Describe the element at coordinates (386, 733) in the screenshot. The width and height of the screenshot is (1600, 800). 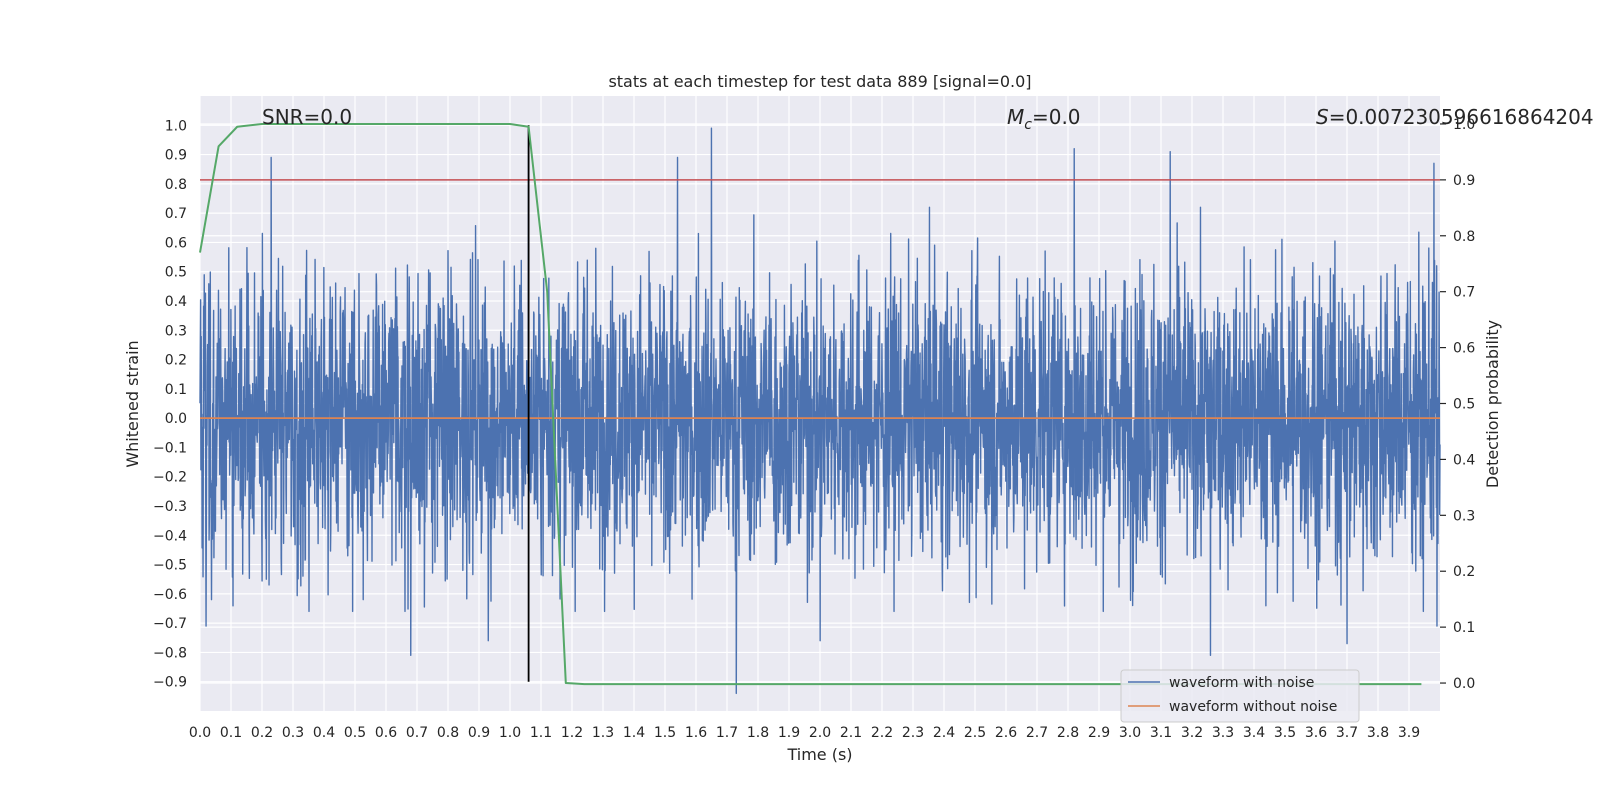
I see `x-tick-label: 0.6` at that location.